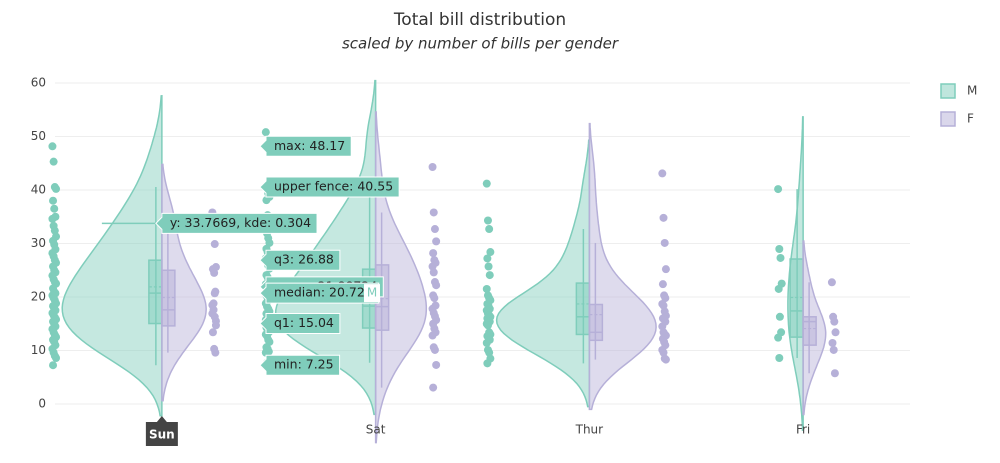 The height and width of the screenshot is (463, 1000). I want to click on hover-label: y: 33.7669, kde: 0.304, so click(236, 223).